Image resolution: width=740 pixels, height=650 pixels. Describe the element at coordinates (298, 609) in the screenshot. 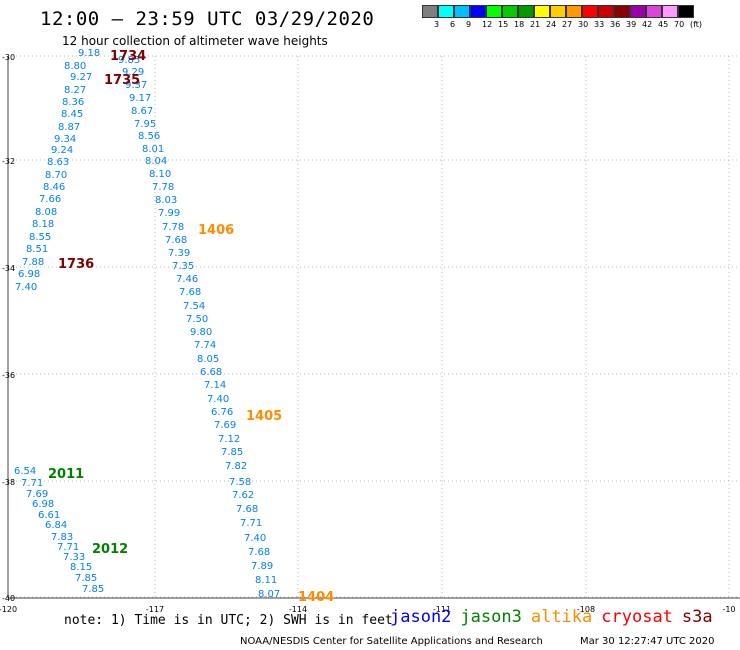

I see `lon-label: -114` at that location.